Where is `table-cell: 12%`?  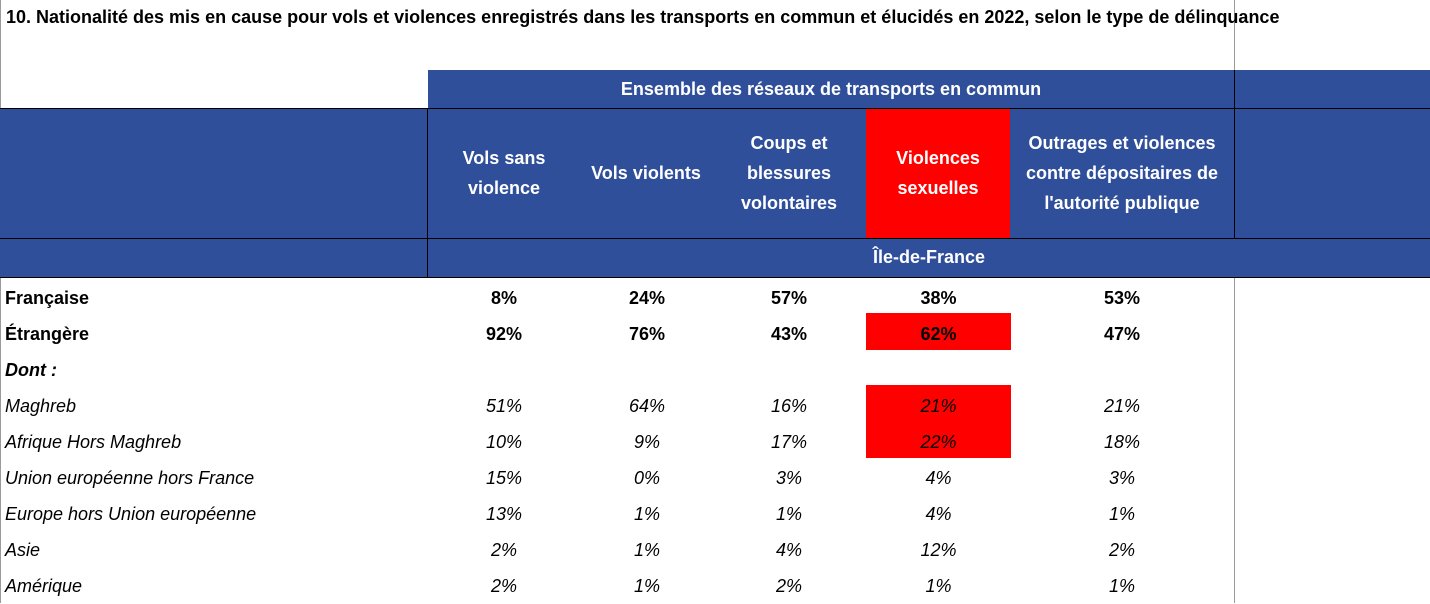
table-cell: 12% is located at coordinates (938, 550).